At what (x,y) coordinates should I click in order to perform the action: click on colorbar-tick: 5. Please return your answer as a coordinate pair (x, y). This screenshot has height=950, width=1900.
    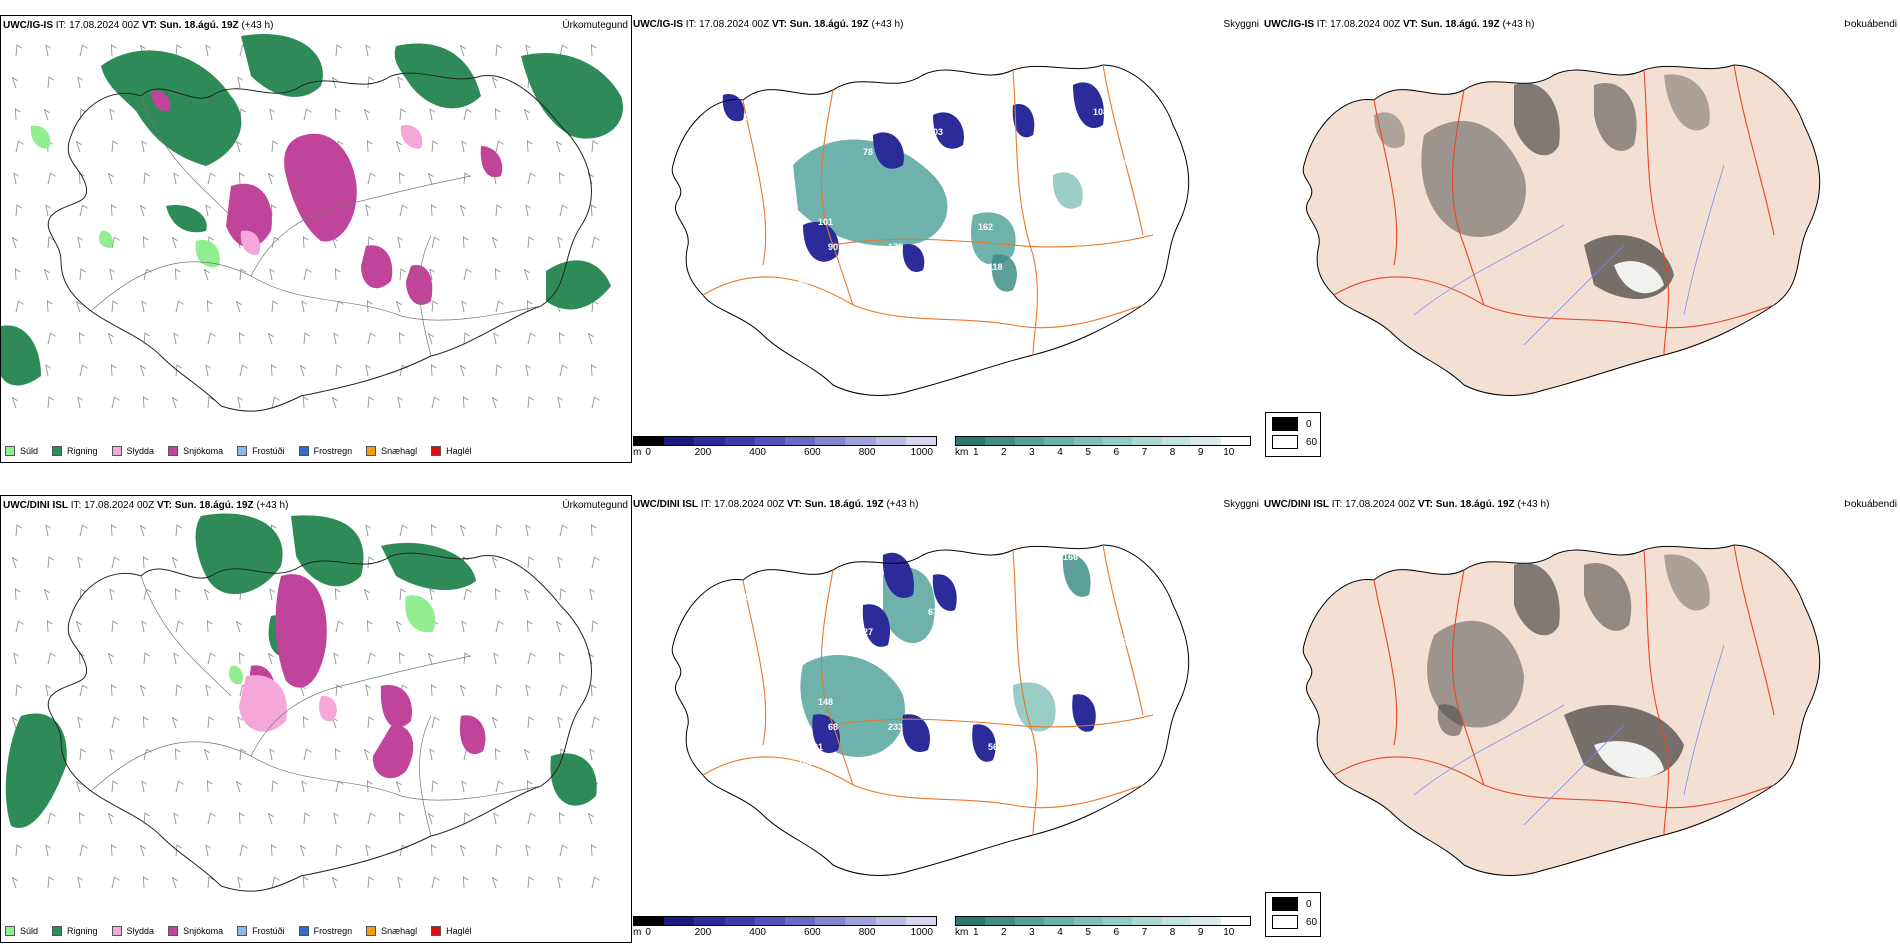
    Looking at the image, I should click on (1088, 932).